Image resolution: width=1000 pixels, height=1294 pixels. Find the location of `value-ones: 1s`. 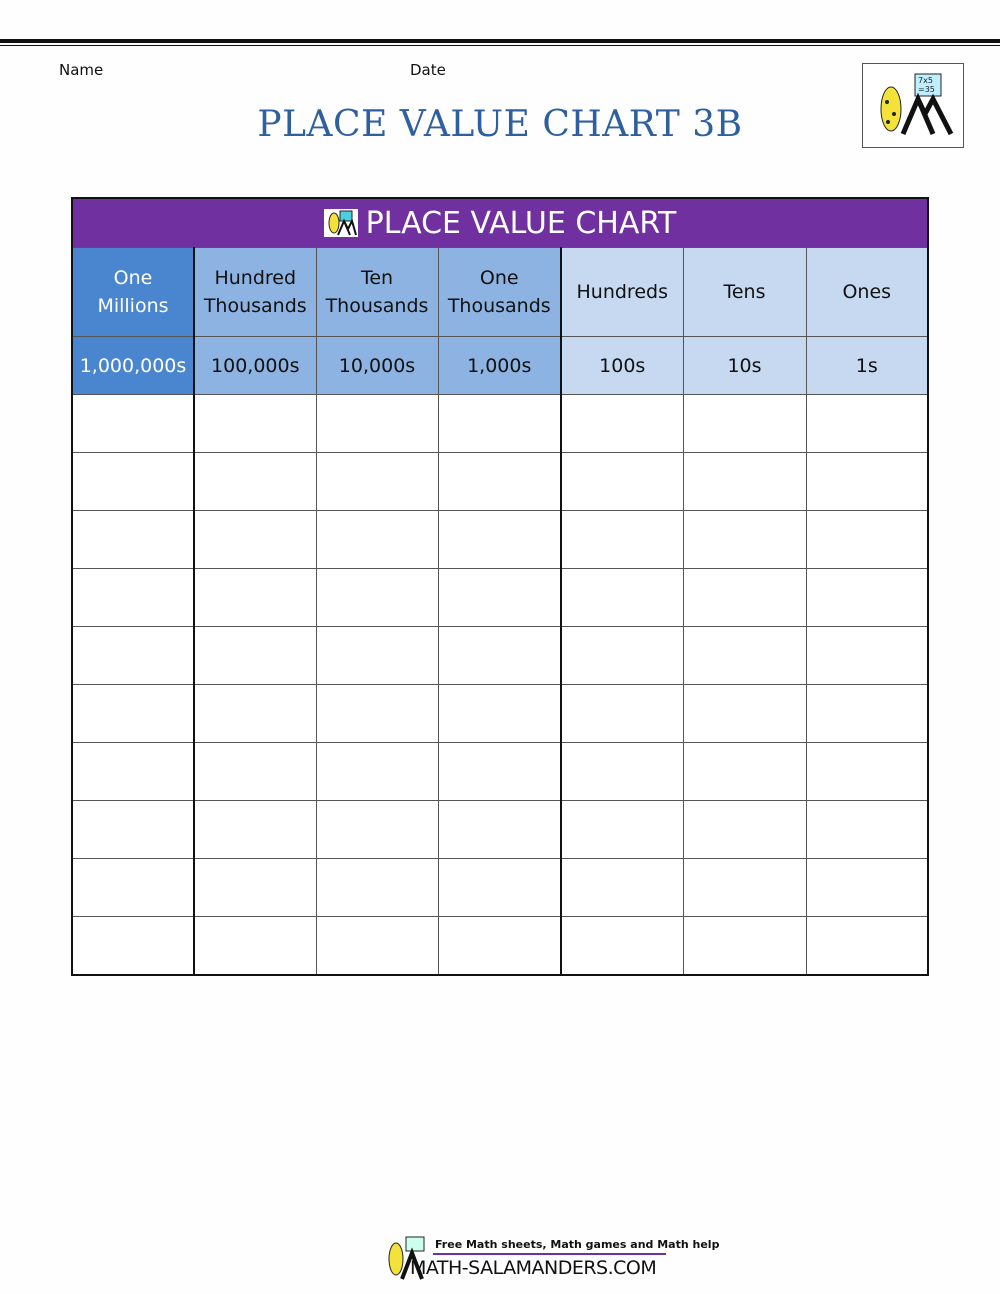

value-ones: 1s is located at coordinates (867, 365).